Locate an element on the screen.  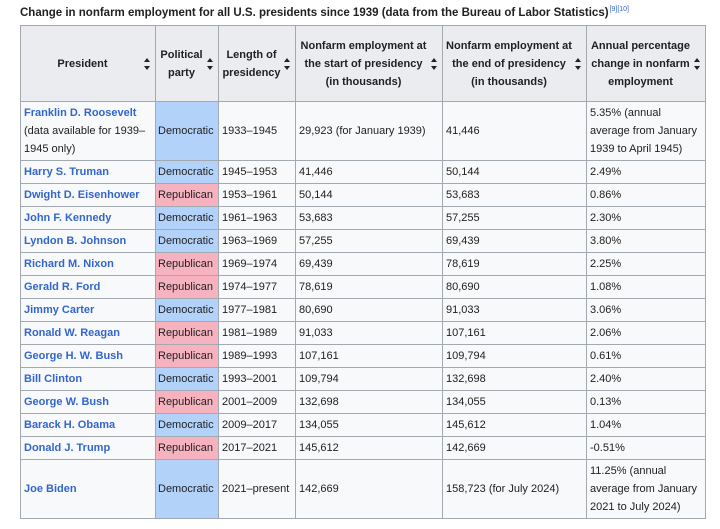
cell-president: Barack H. Obama is located at coordinates (88, 425).